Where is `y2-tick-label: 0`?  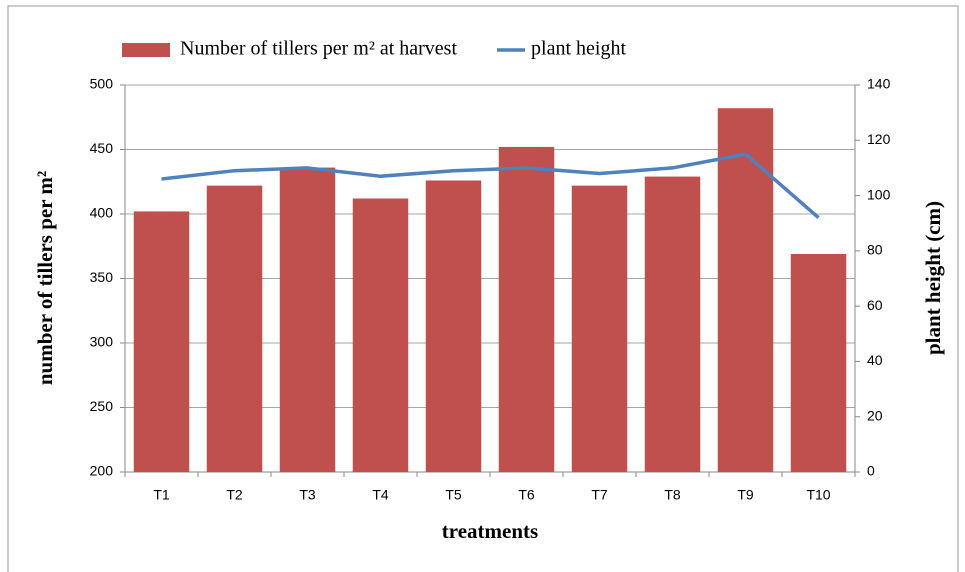 y2-tick-label: 0 is located at coordinates (871, 471).